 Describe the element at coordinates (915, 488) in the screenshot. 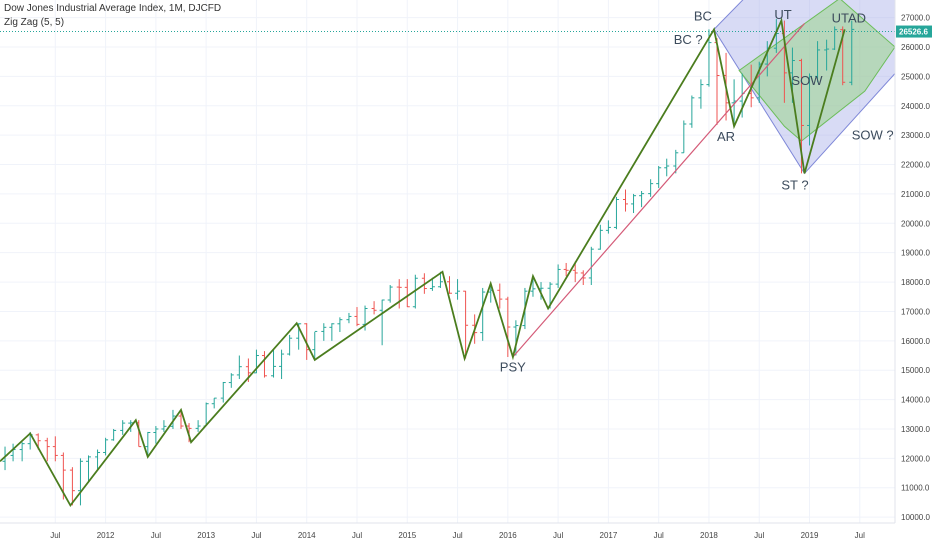

I see `price-tick-label: 11000.0` at that location.